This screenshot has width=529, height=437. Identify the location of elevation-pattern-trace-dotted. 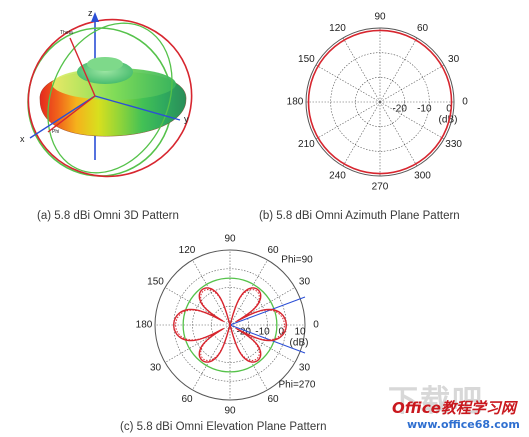
(230, 325).